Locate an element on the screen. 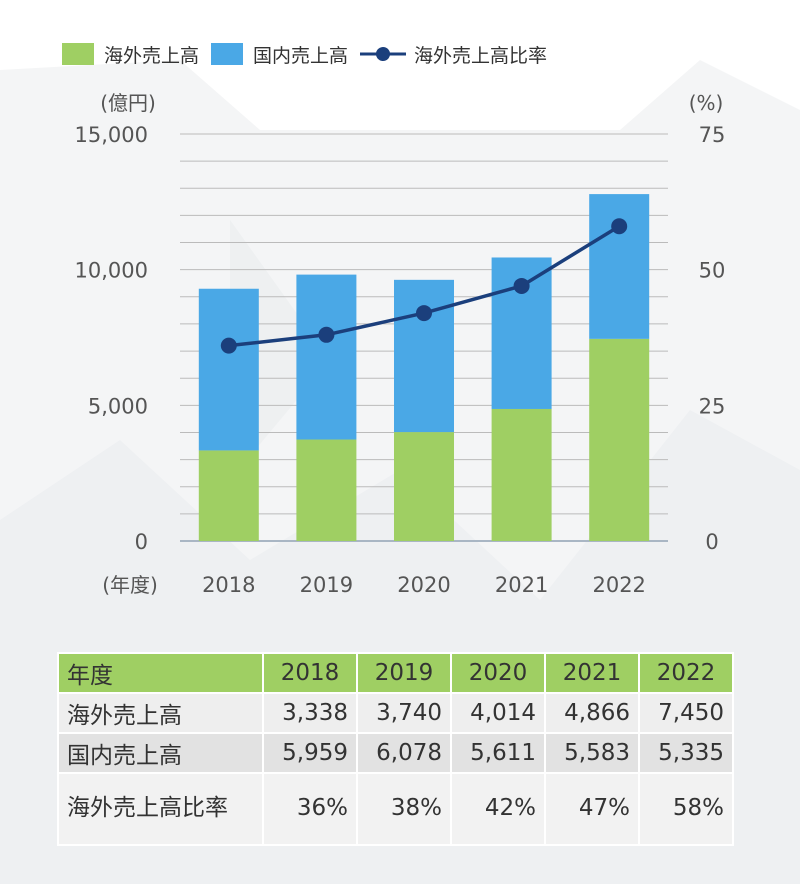 The width and height of the screenshot is (800, 884). x-tick-label: 2019 is located at coordinates (326, 585).